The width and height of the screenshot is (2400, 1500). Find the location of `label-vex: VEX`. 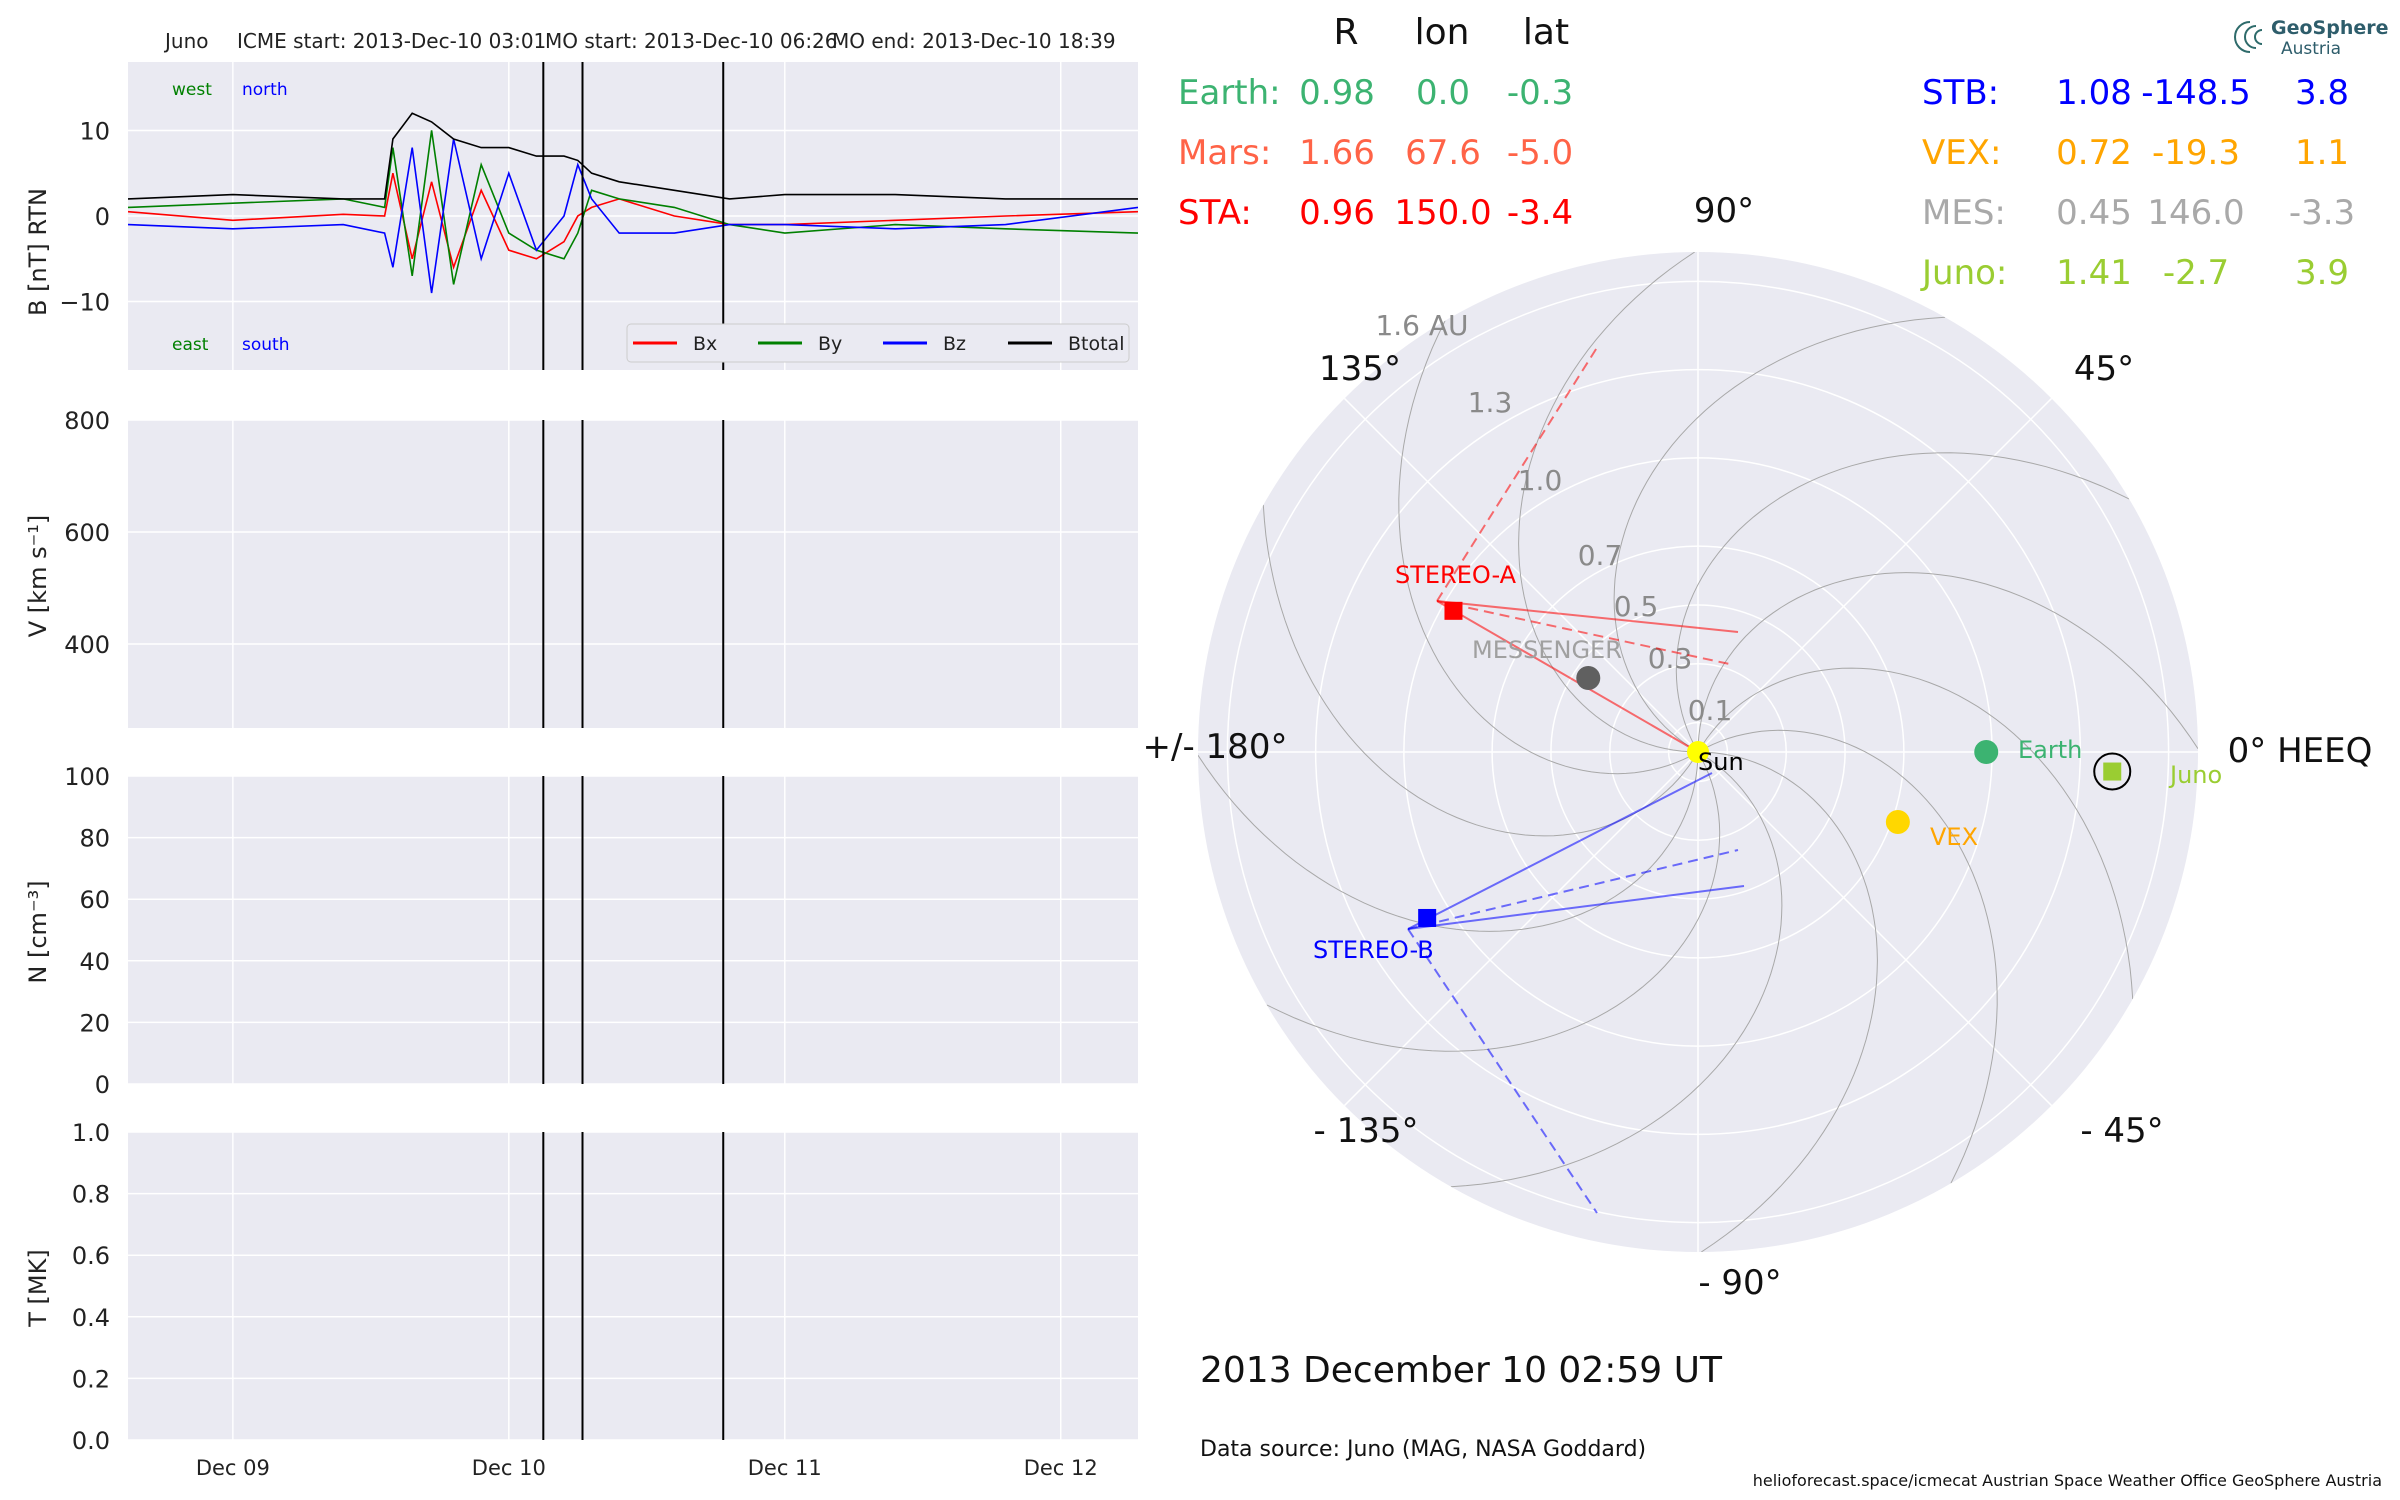

label-vex: VEX is located at coordinates (1954, 837).